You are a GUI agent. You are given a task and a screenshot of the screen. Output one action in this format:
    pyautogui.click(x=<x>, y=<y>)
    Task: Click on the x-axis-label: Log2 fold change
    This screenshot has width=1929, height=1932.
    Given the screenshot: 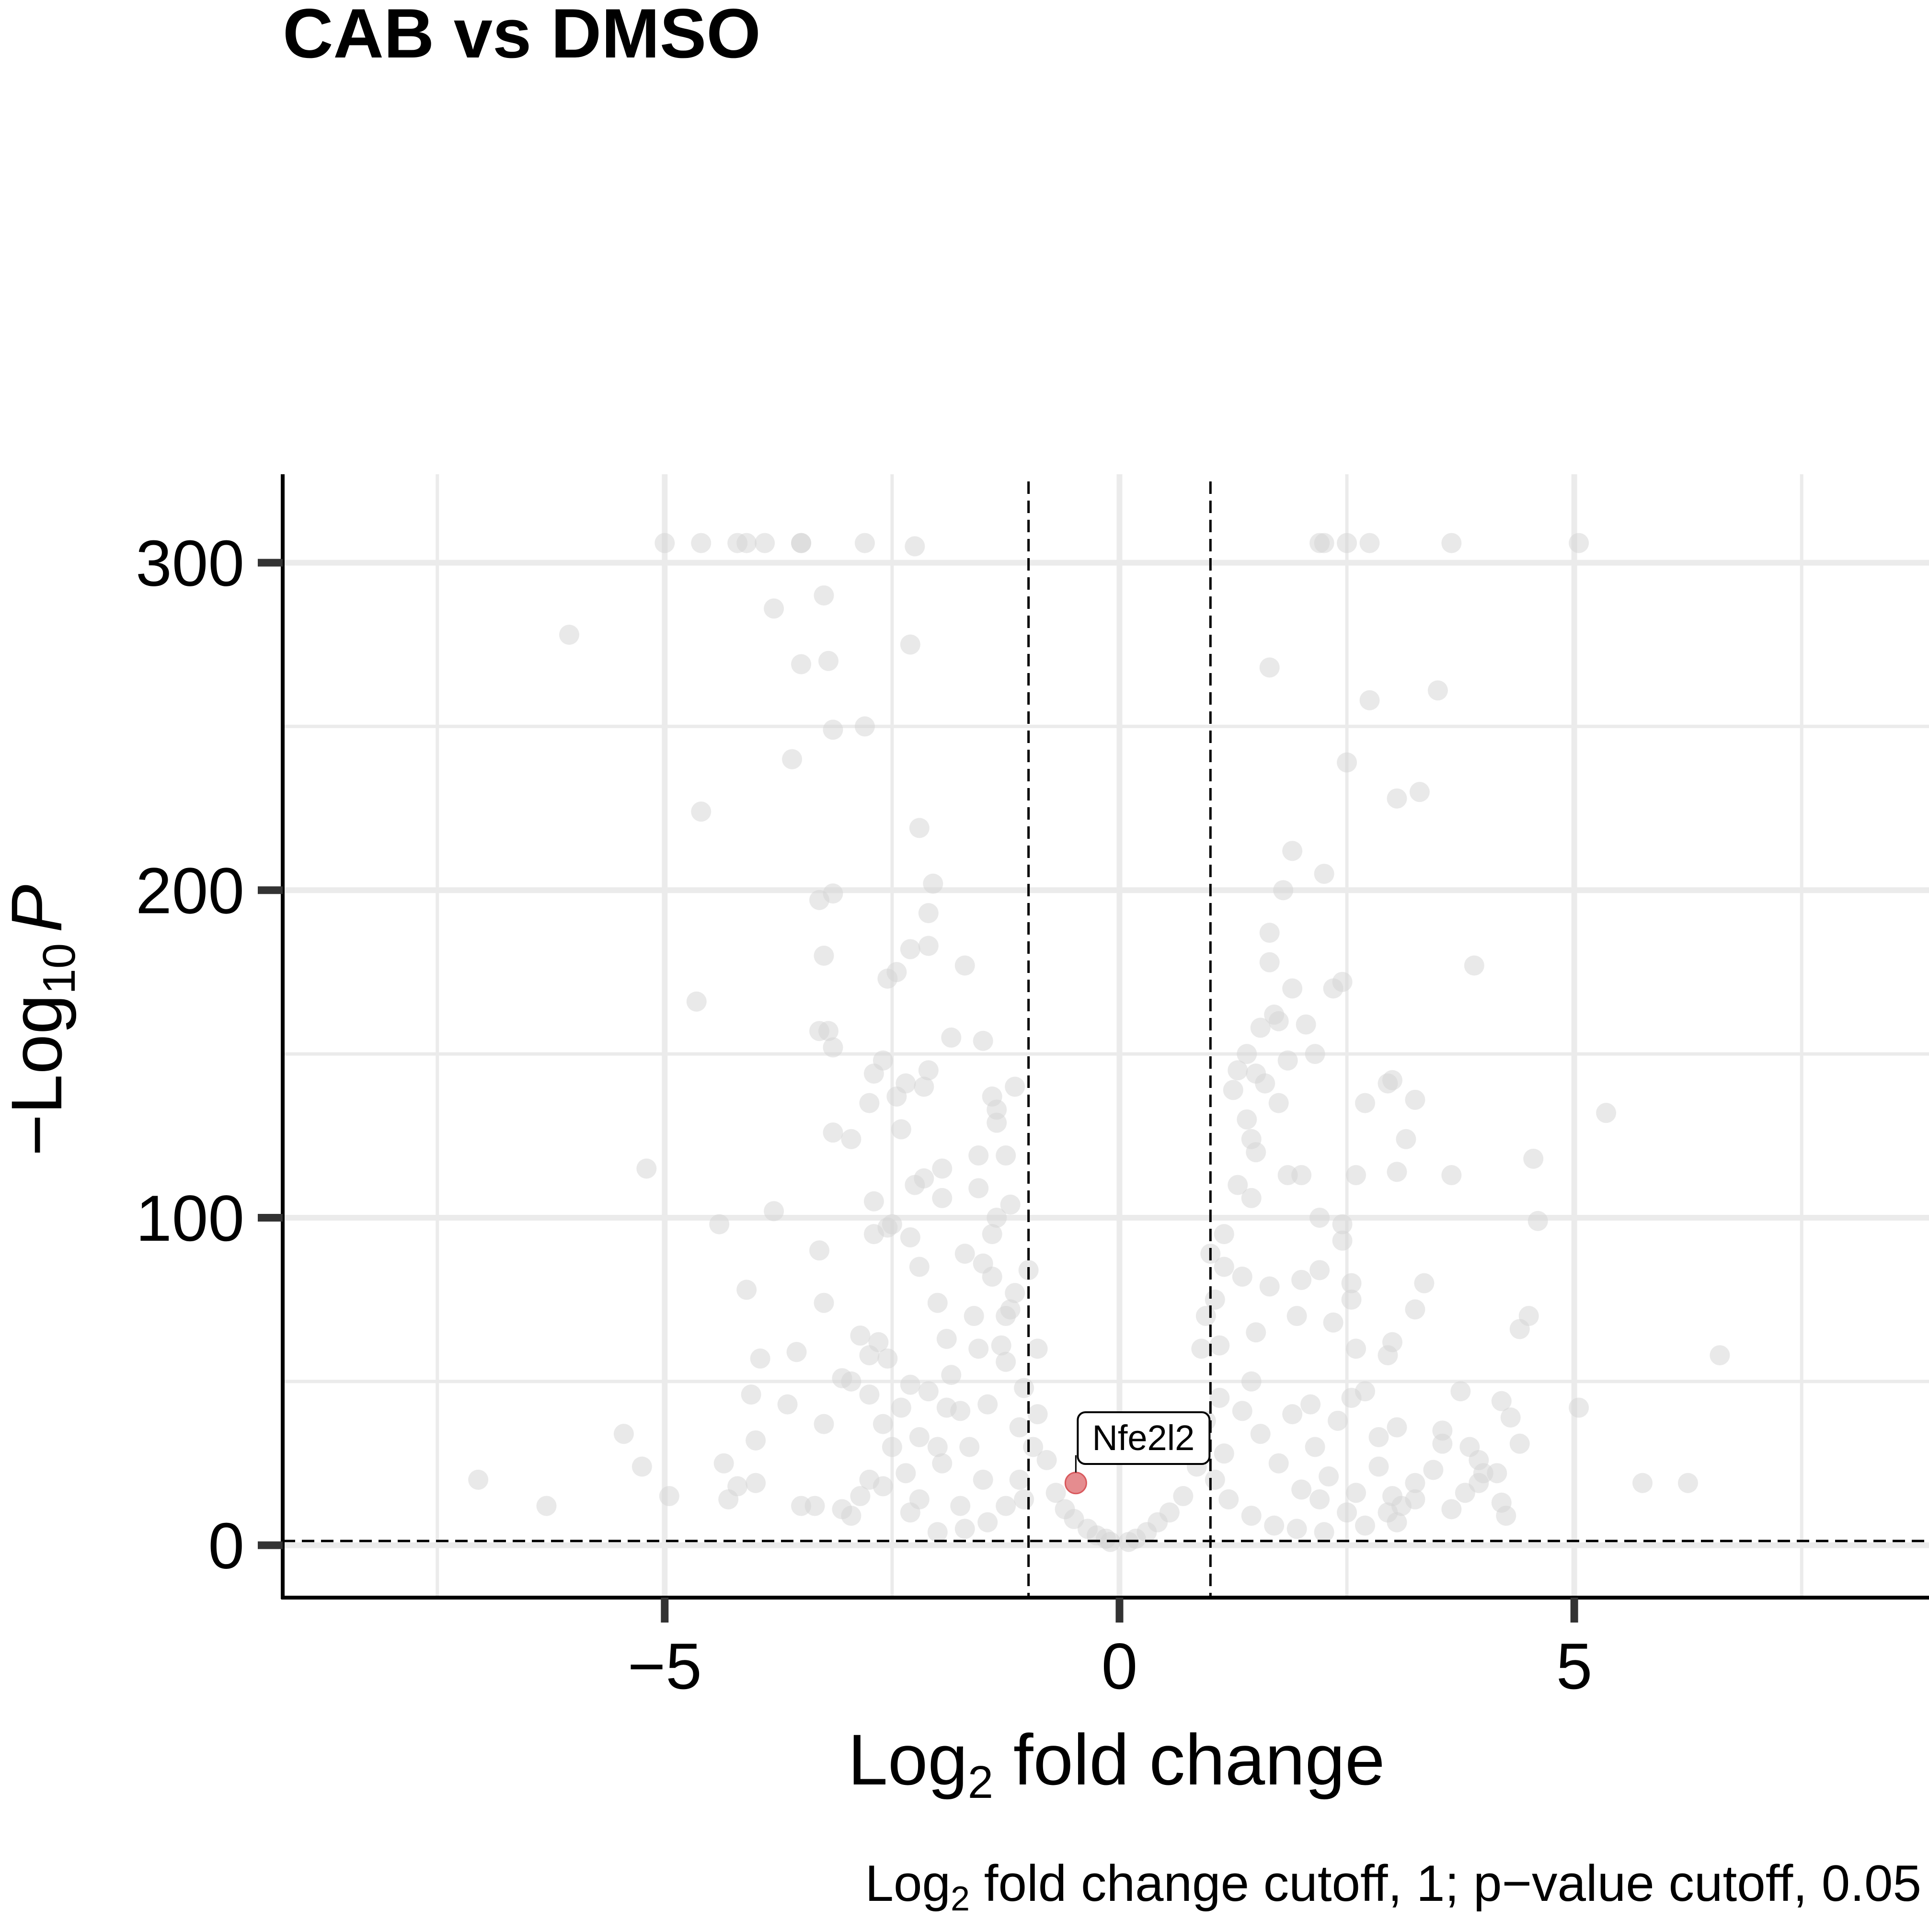 What is the action you would take?
    pyautogui.click(x=1116, y=1763)
    